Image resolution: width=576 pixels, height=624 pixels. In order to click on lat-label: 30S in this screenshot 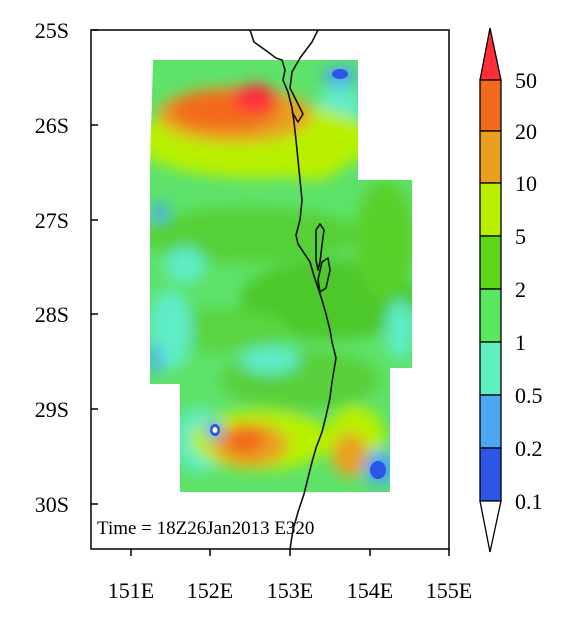, I will do `click(52, 504)`.